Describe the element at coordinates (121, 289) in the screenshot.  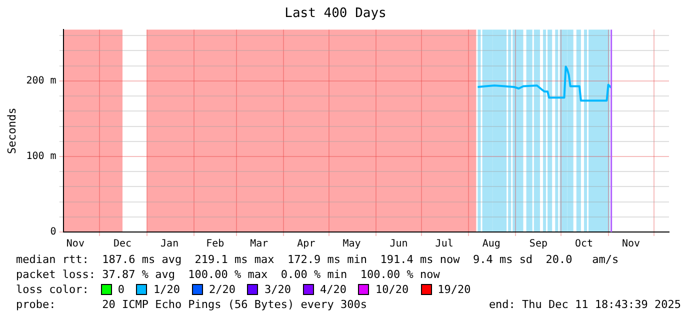
I see `legend-label: 0` at that location.